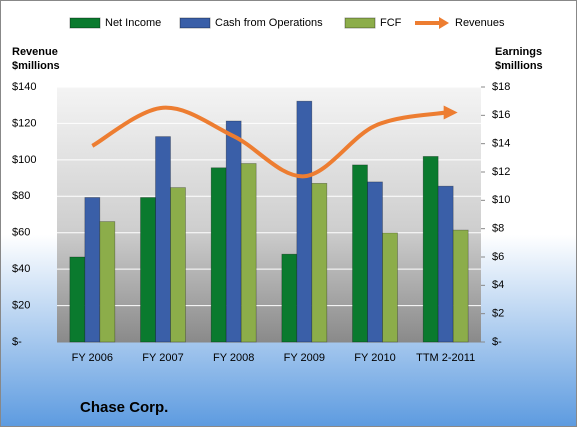 The height and width of the screenshot is (427, 577). I want to click on y-tick-label: $100, so click(24, 160).